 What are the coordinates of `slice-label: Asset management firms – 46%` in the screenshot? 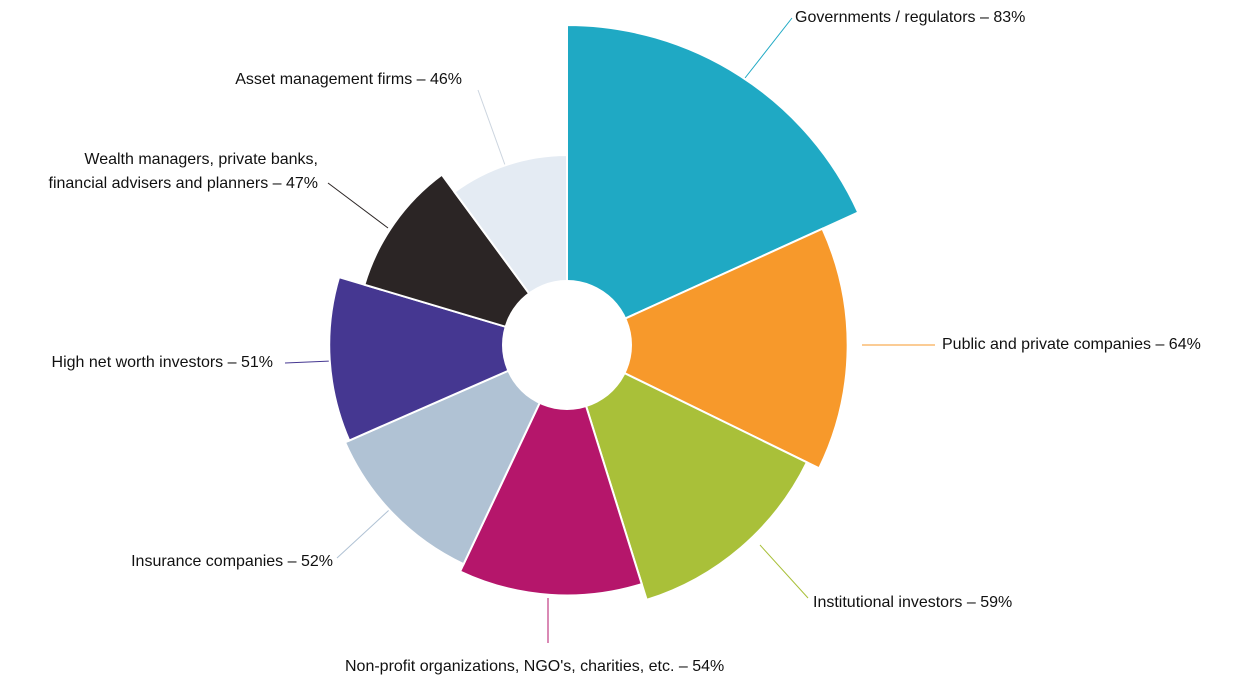 It's located at (348, 79).